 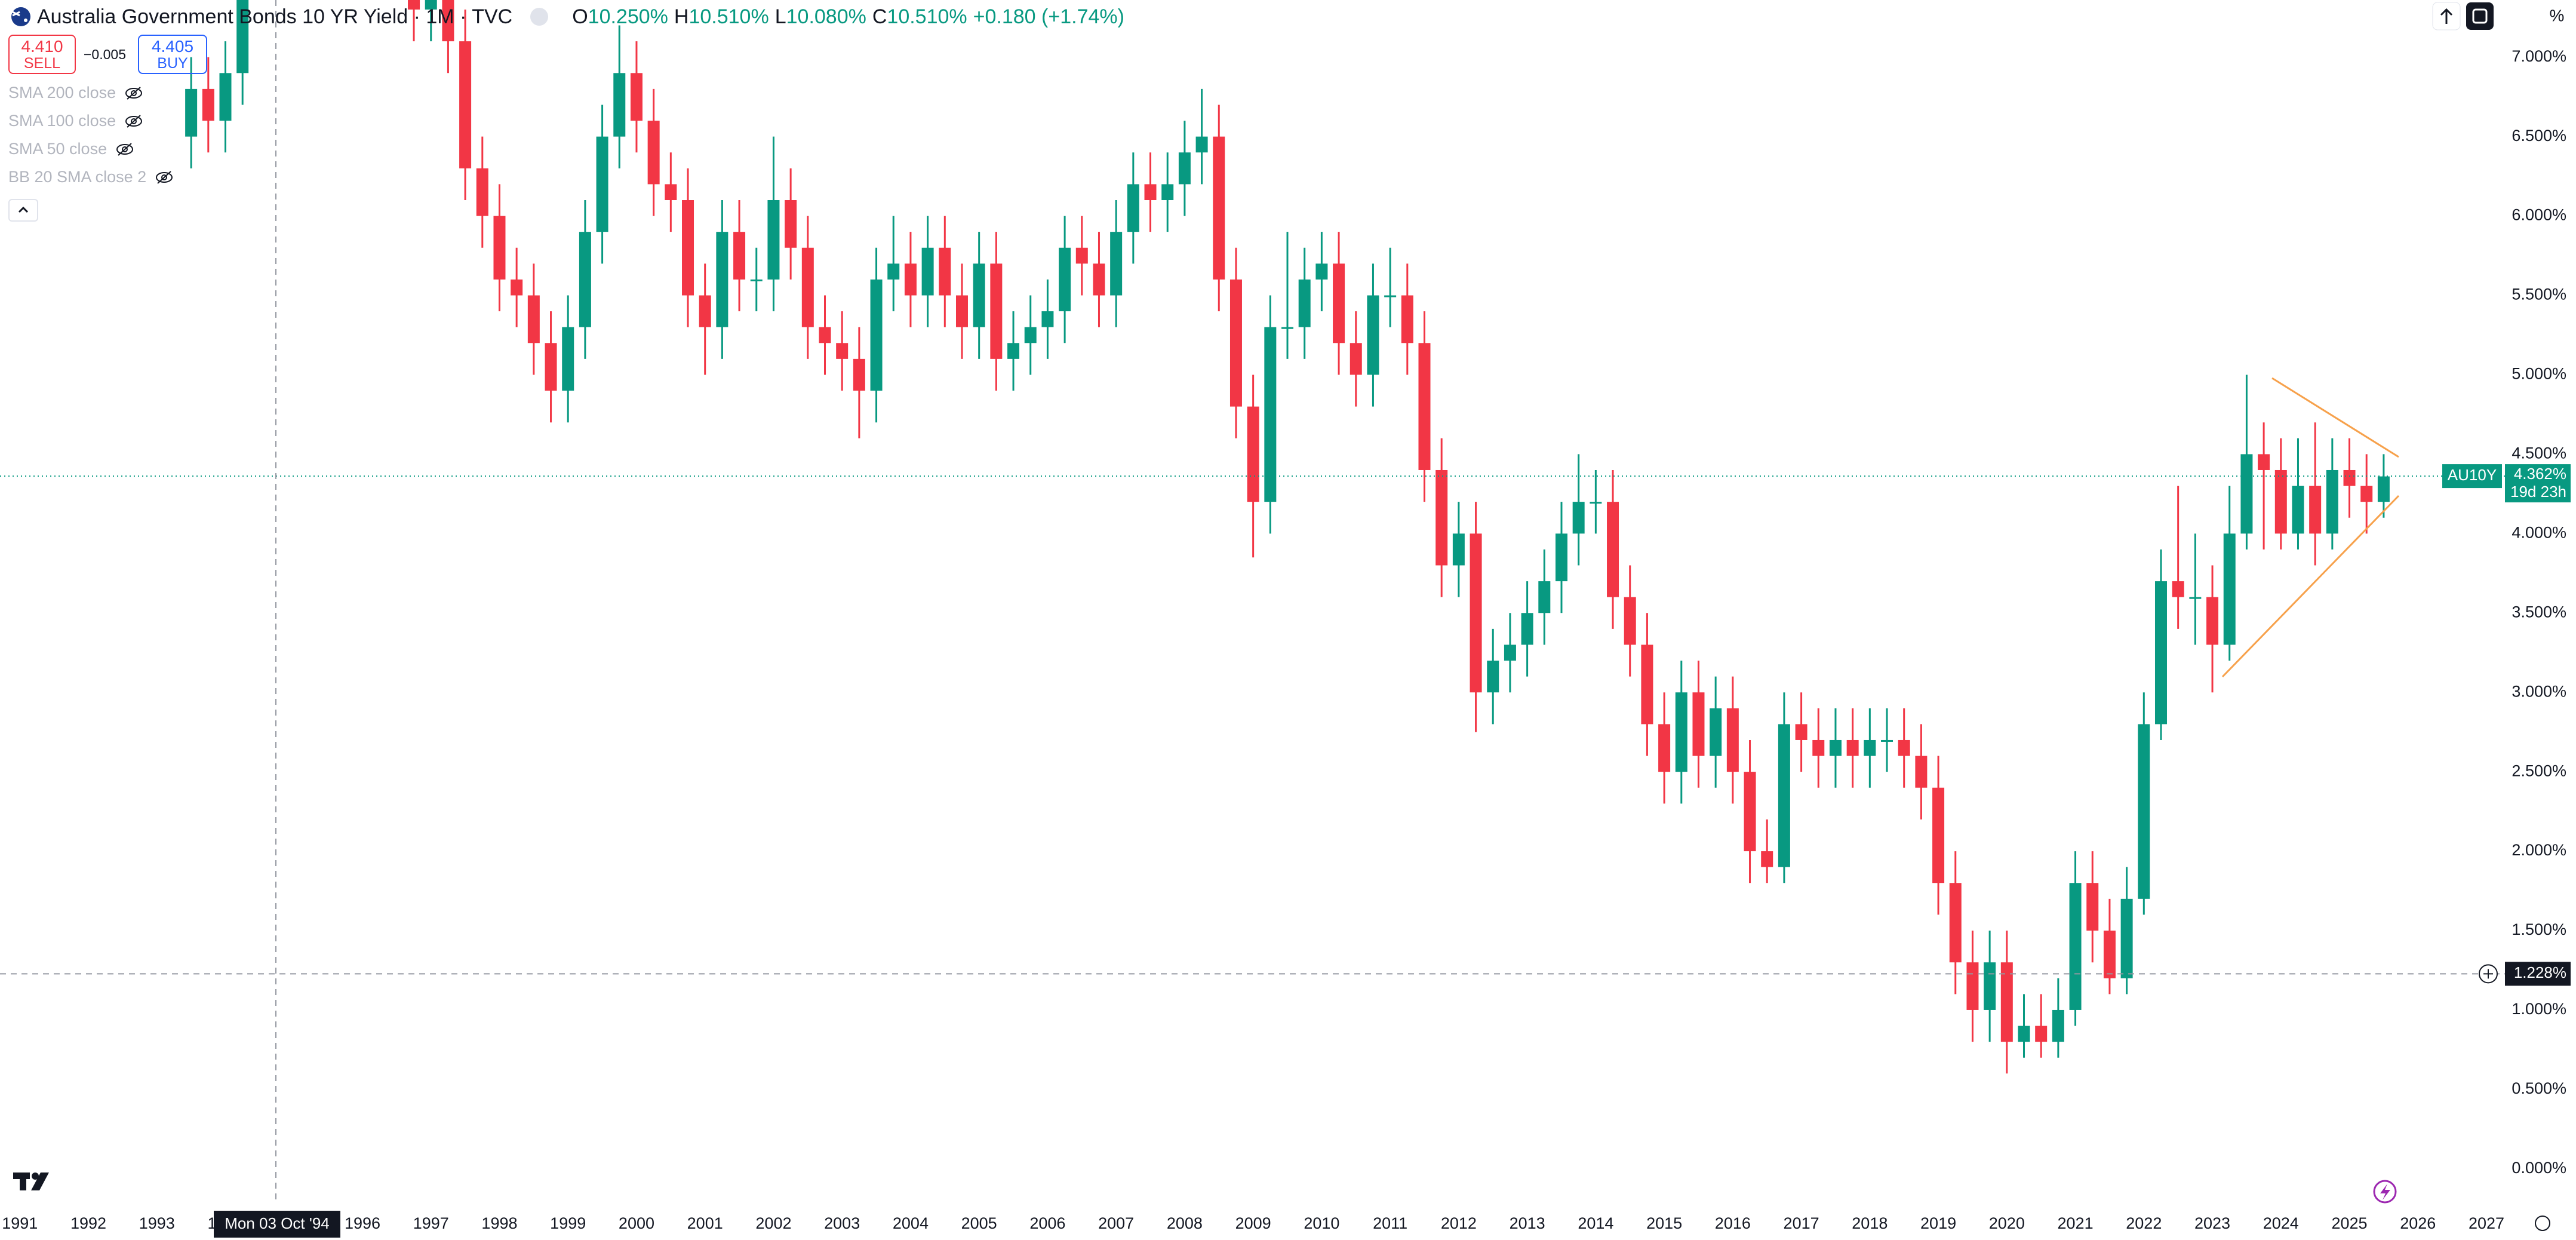 I want to click on trend-triangle, so click(x=2310, y=527).